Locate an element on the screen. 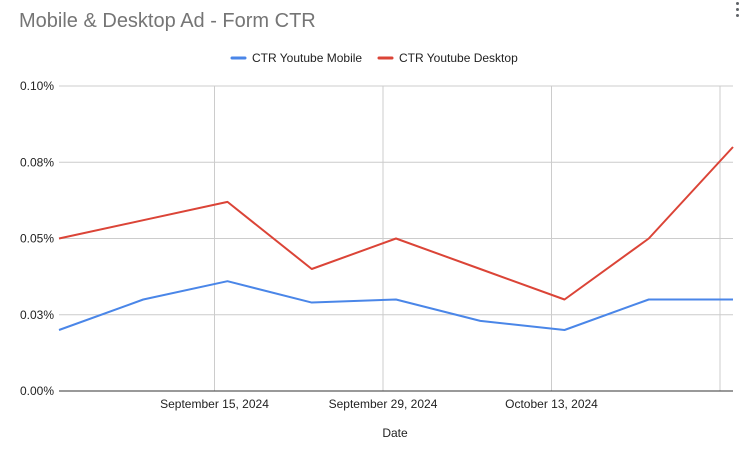 The height and width of the screenshot is (457, 747). y-tick-label: 0.08% is located at coordinates (37, 162).